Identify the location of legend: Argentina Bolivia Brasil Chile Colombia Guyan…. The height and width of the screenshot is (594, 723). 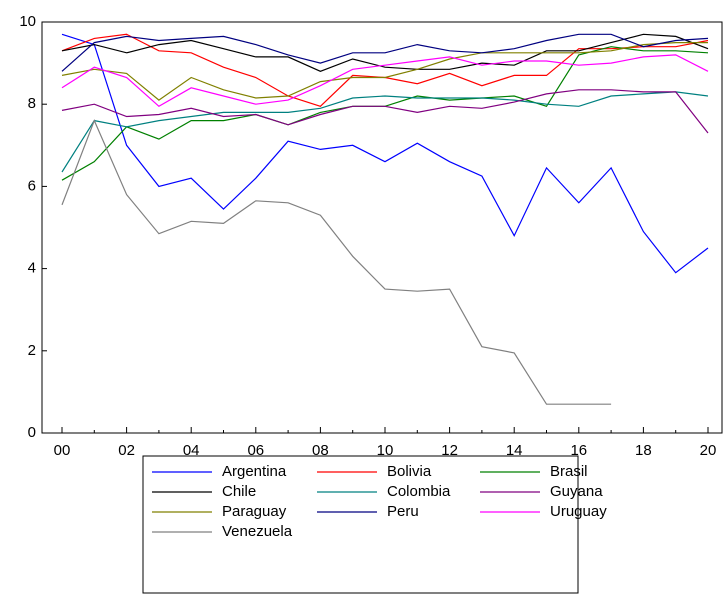
(379, 501).